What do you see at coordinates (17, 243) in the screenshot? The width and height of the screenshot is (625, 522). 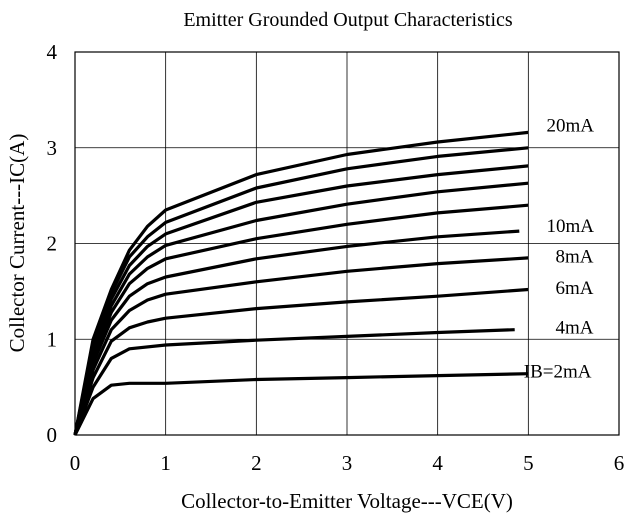 I see `y-axis-label: Collector Current---IC(A)` at bounding box center [17, 243].